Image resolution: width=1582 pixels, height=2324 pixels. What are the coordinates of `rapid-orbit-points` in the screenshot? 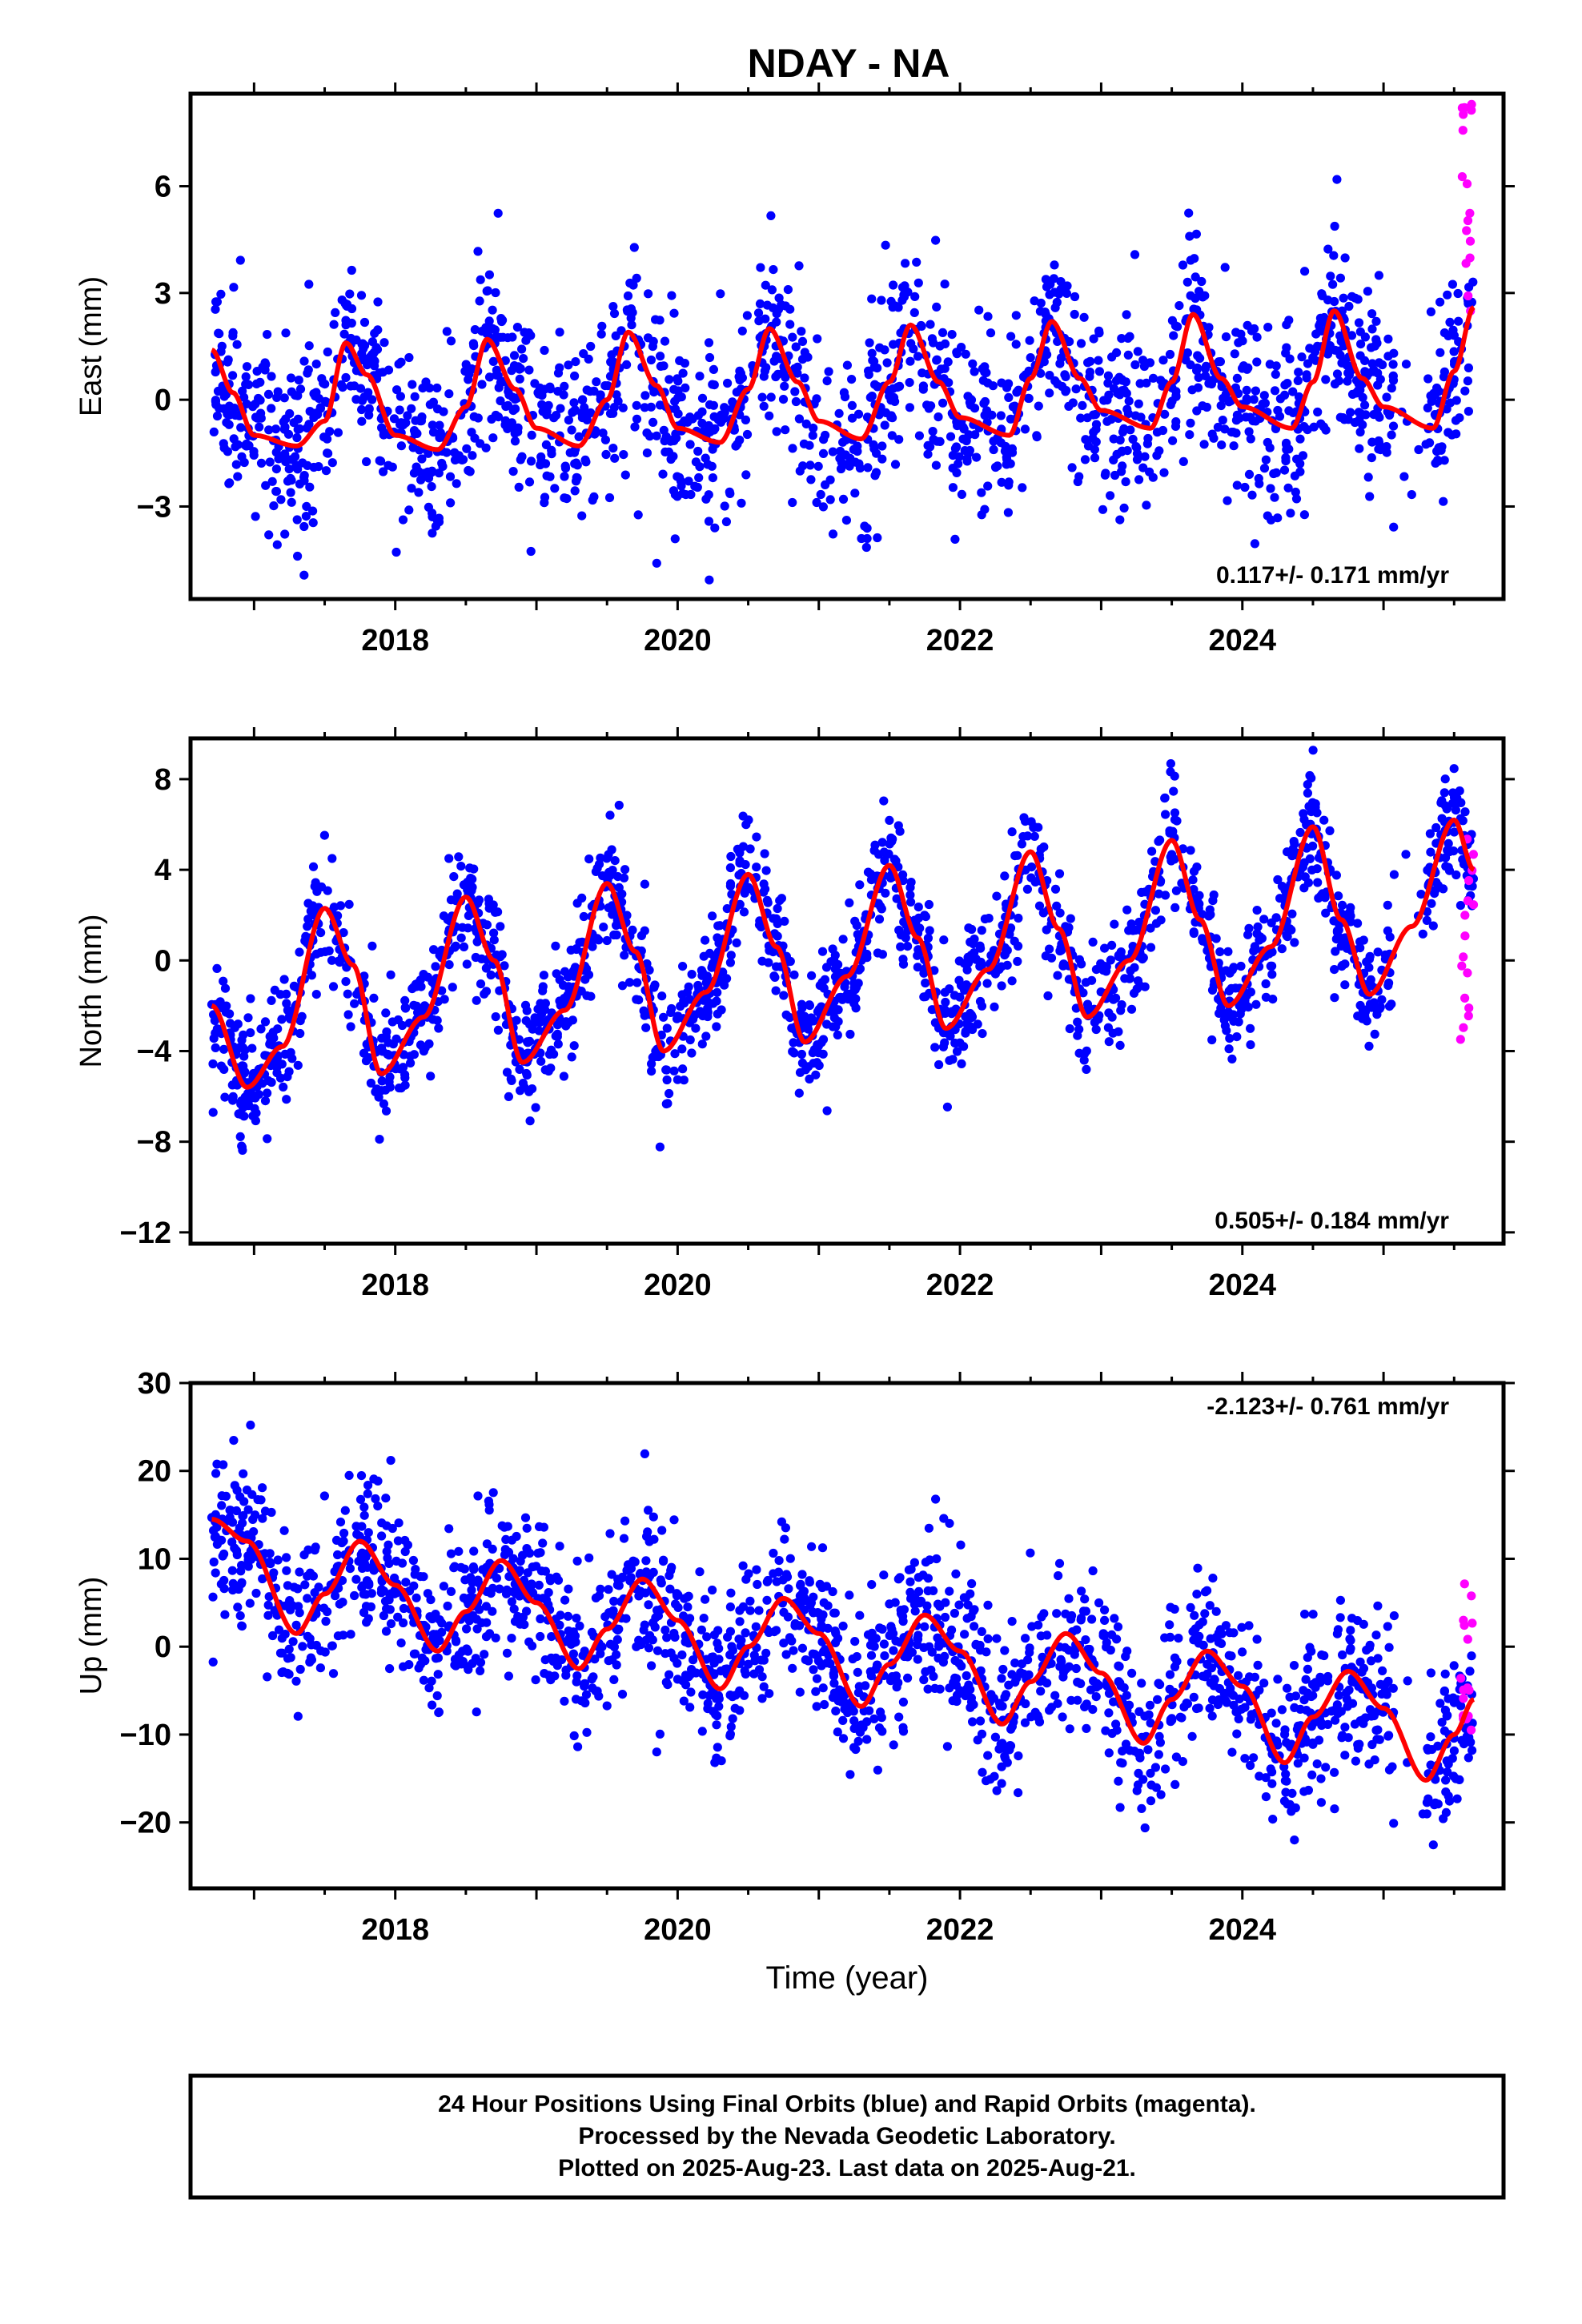 It's located at (1467, 939).